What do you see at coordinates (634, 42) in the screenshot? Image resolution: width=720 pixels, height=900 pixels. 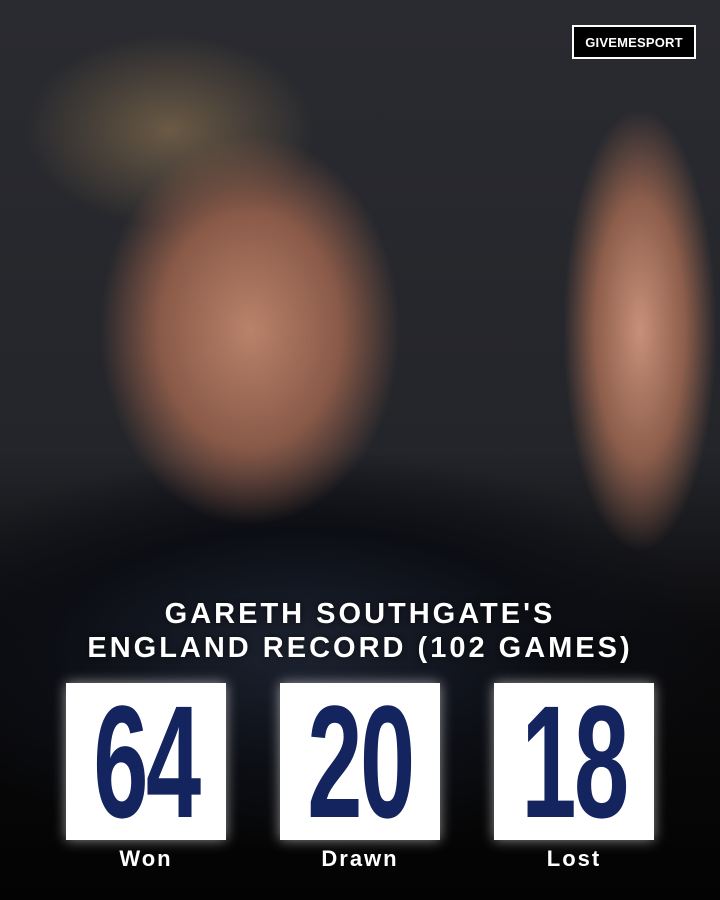 I see `givemesport-logo: GIVEMESPORT` at bounding box center [634, 42].